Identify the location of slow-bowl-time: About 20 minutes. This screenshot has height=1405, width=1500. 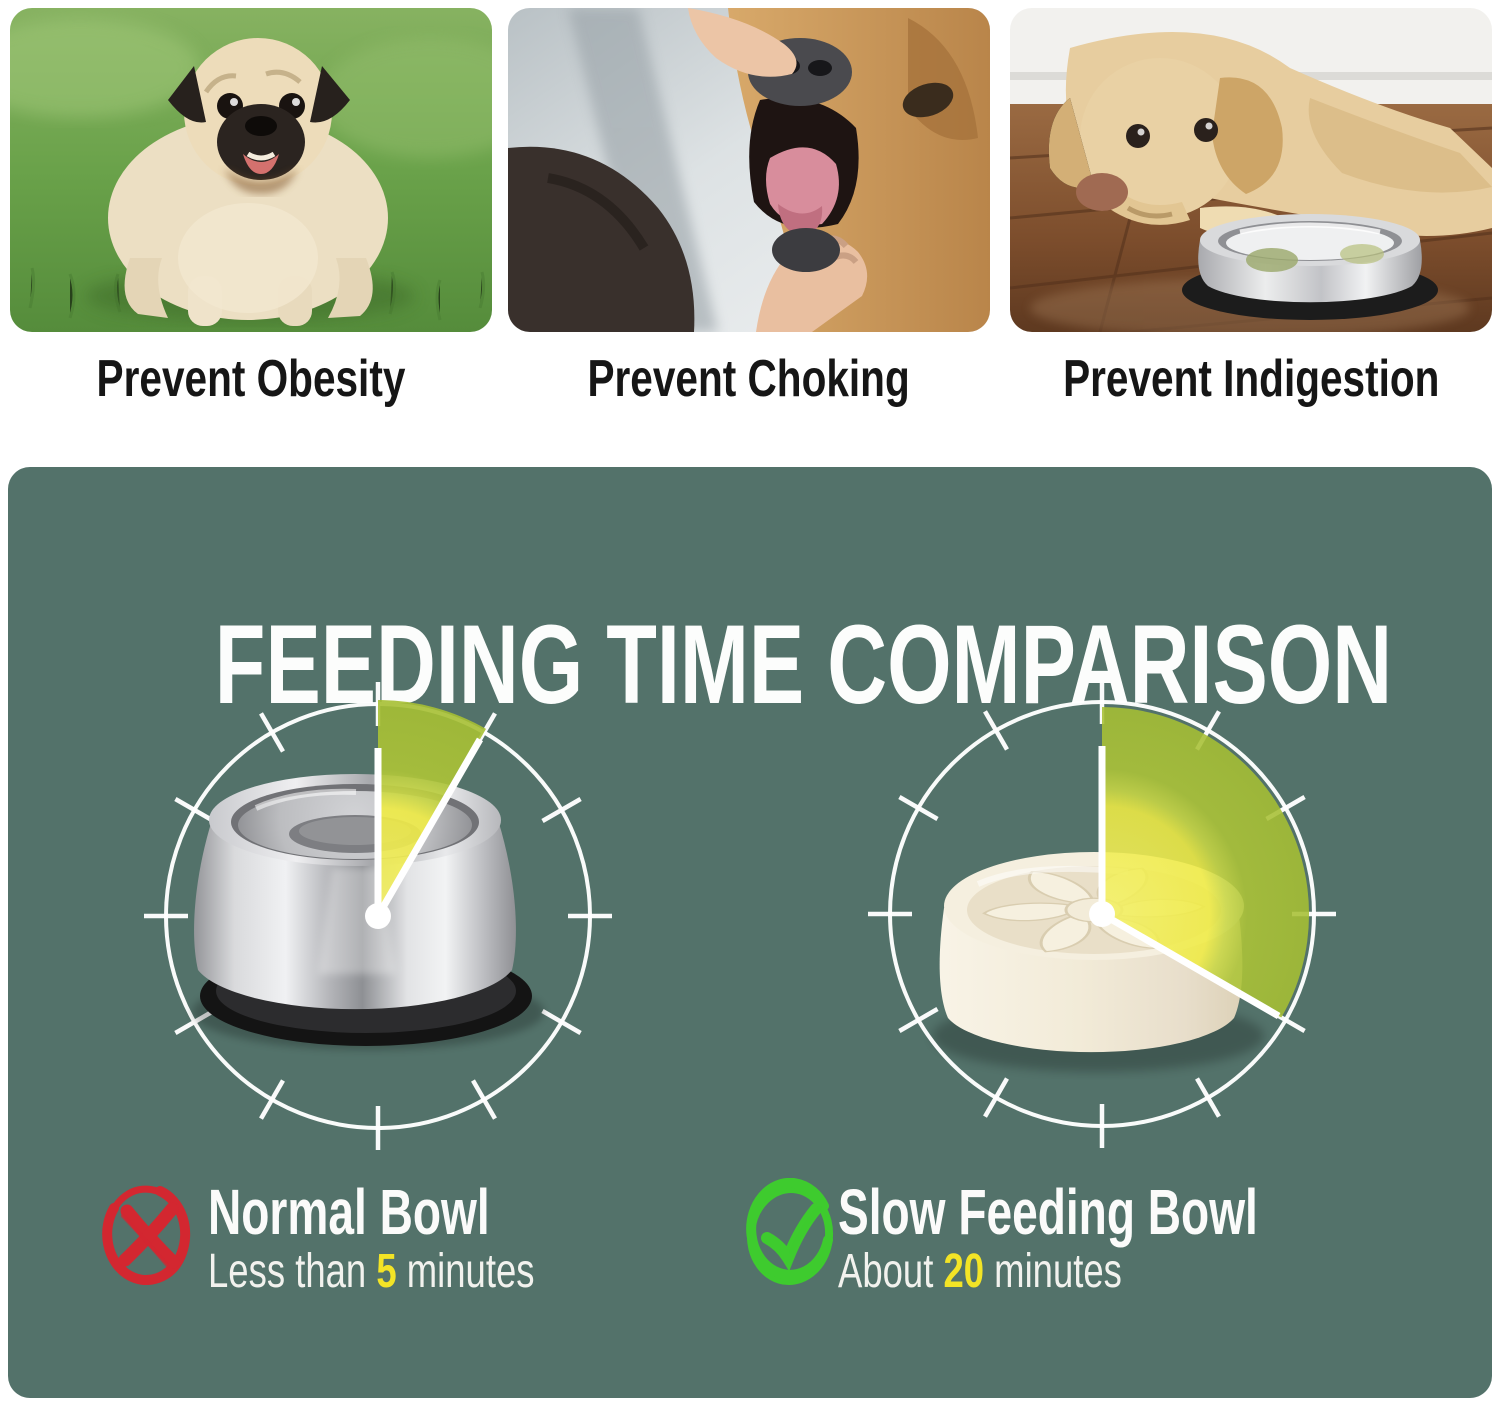
(980, 1271).